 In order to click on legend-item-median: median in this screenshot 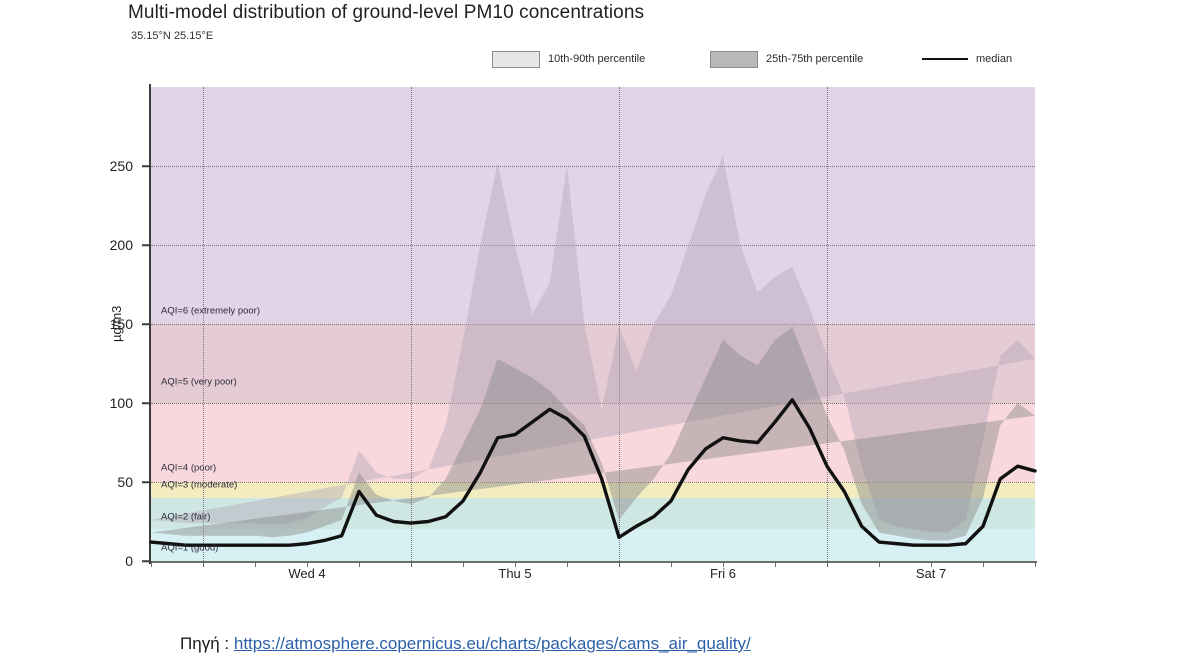, I will do `click(967, 59)`.